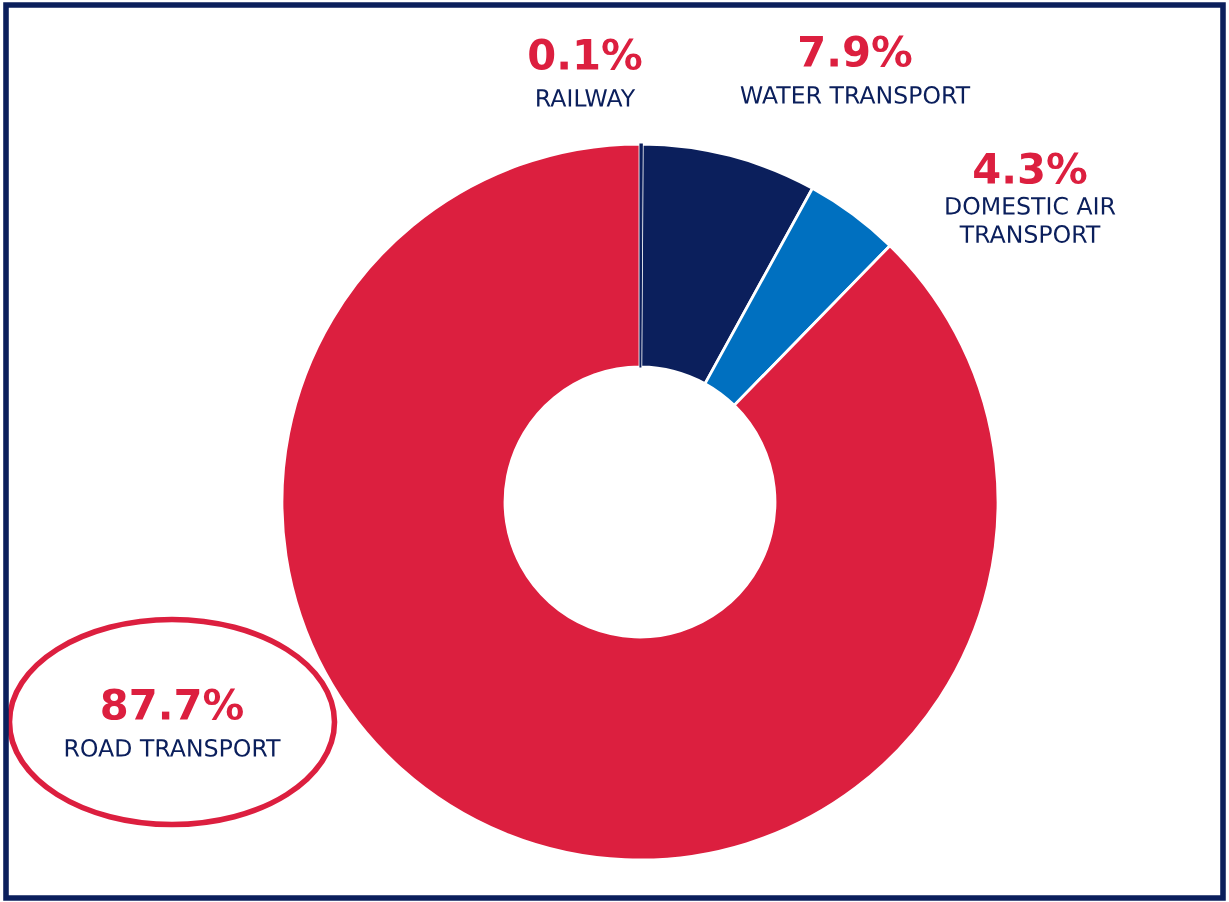  What do you see at coordinates (173, 747) in the screenshot?
I see `slice-label: ROAD TRANSPORT` at bounding box center [173, 747].